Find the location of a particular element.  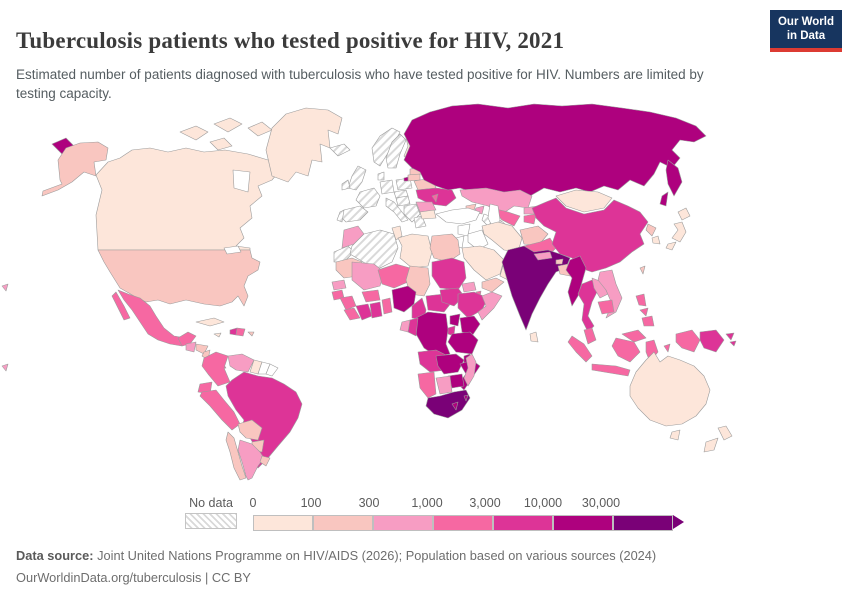

country-ireland is located at coordinates (346, 185).